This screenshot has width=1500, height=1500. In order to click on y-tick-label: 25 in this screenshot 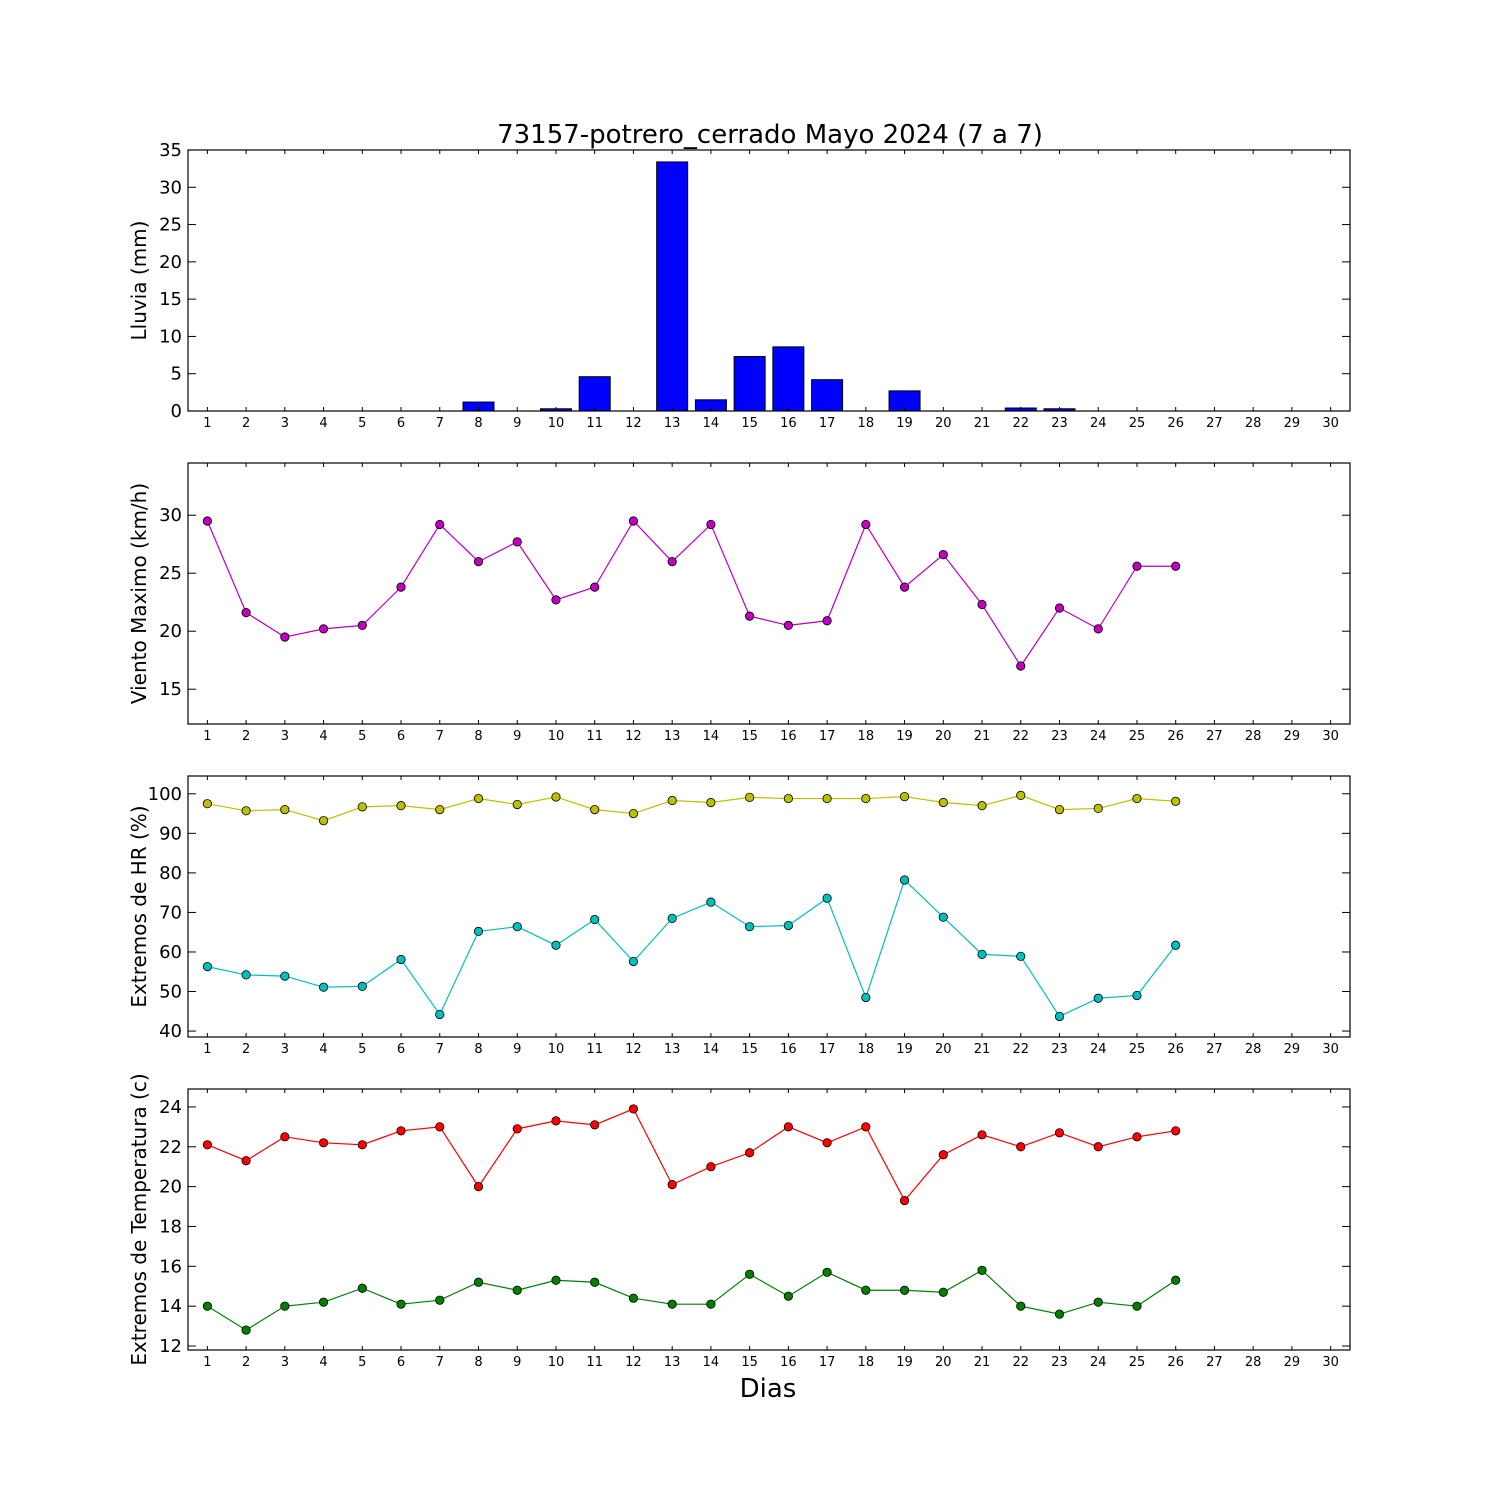, I will do `click(170, 225)`.